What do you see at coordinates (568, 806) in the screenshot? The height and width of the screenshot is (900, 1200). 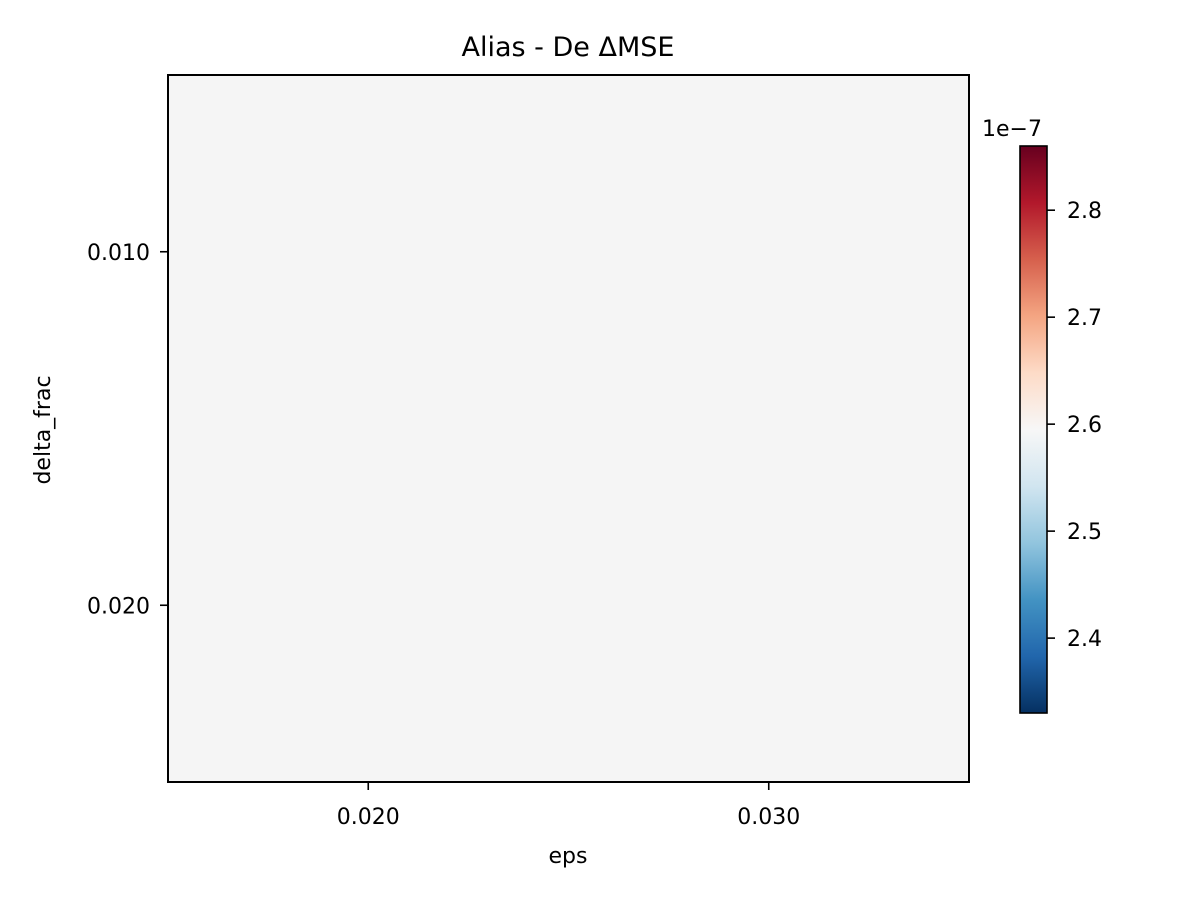 I see `x-axis-ticks: 0.020 0.030` at bounding box center [568, 806].